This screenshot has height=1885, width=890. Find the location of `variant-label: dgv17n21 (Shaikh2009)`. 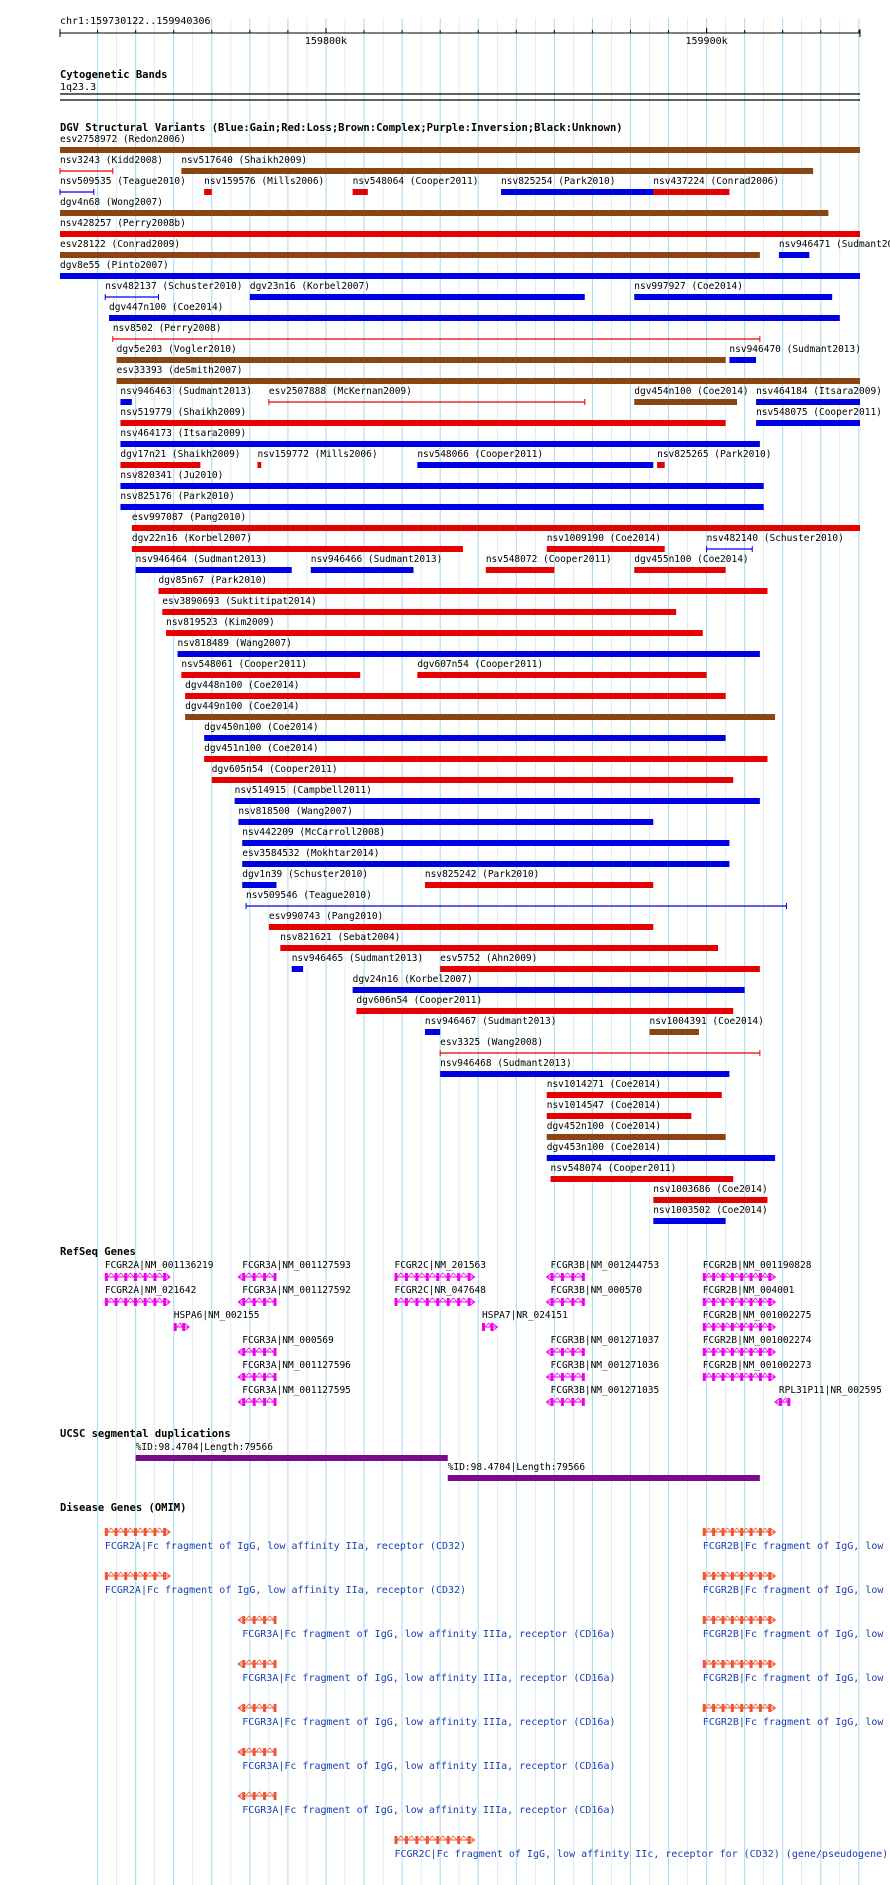

variant-label: dgv17n21 (Shaikh2009) is located at coordinates (180, 454).